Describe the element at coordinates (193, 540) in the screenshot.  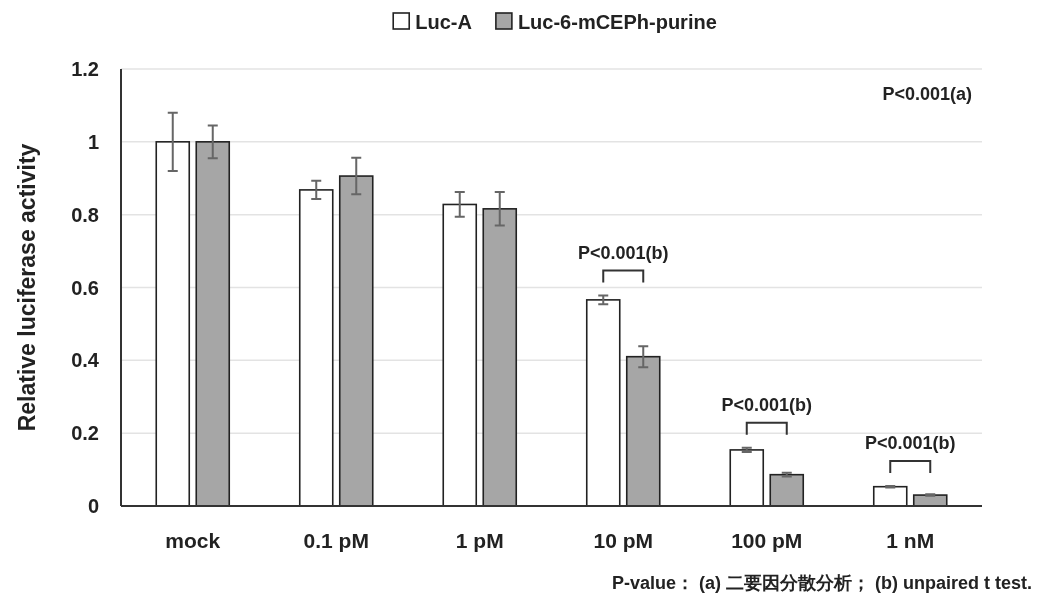
I see `x-tick-label: mock` at that location.